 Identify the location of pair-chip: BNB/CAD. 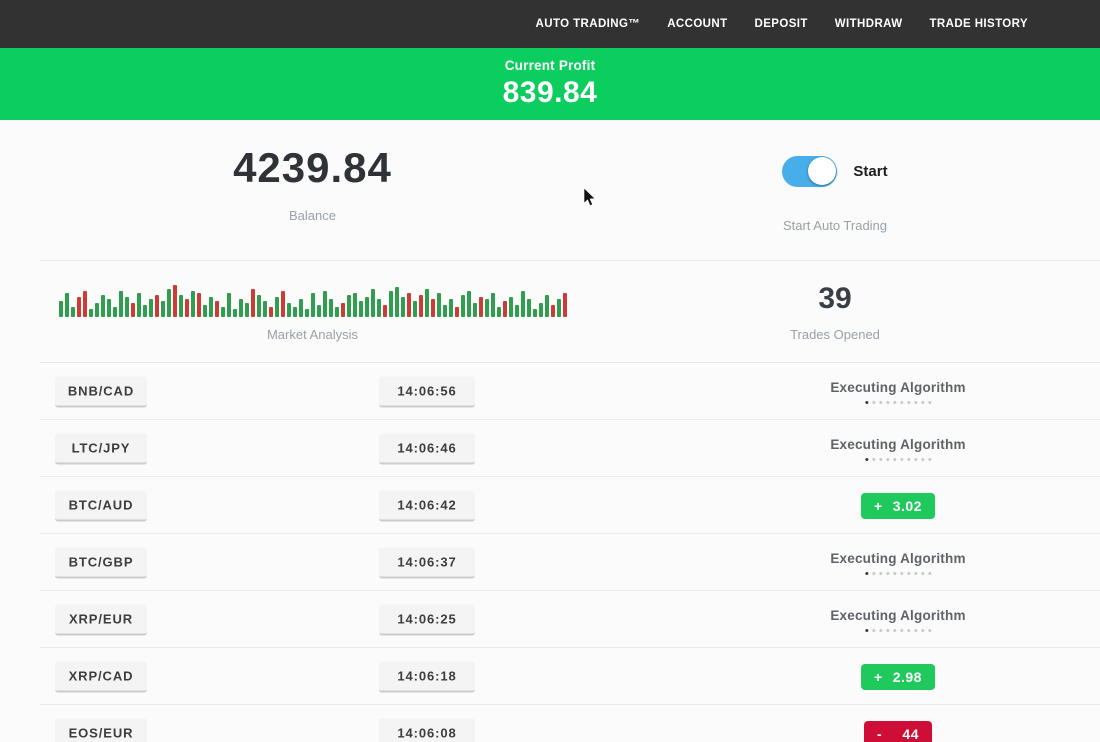
(101, 391).